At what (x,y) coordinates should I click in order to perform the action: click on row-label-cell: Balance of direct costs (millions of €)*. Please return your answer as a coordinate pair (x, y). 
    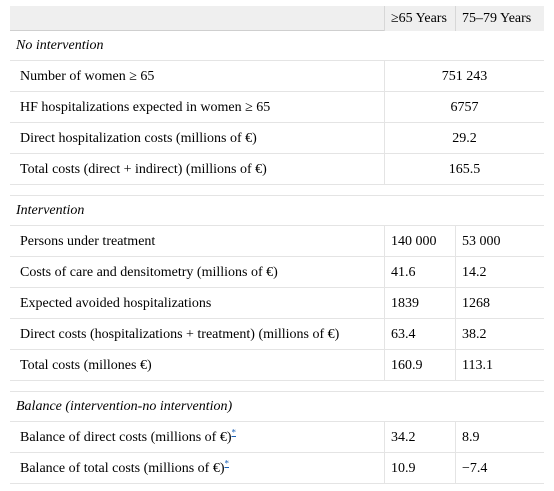
    Looking at the image, I should click on (197, 437).